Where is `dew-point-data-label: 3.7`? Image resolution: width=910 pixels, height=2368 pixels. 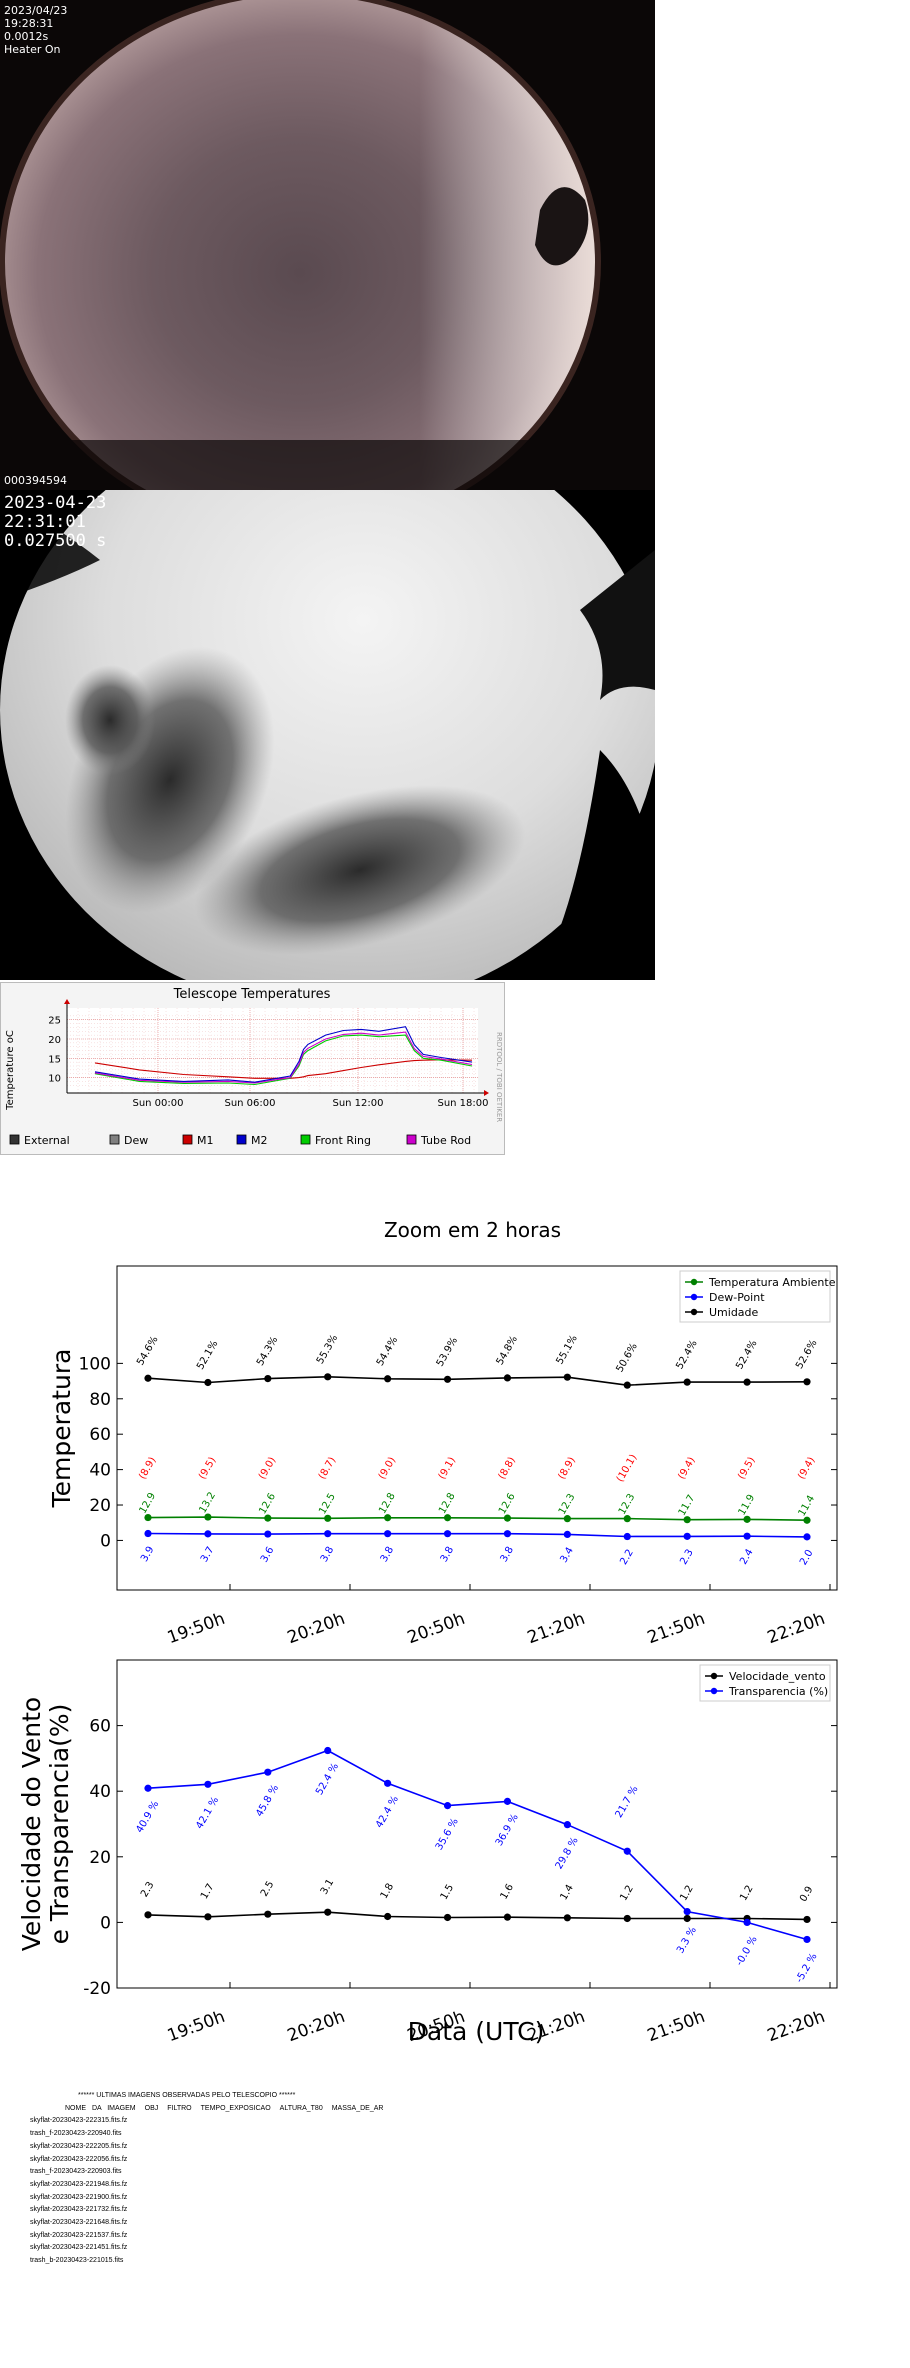
dew-point-data-label: 3.7 is located at coordinates (207, 1554).